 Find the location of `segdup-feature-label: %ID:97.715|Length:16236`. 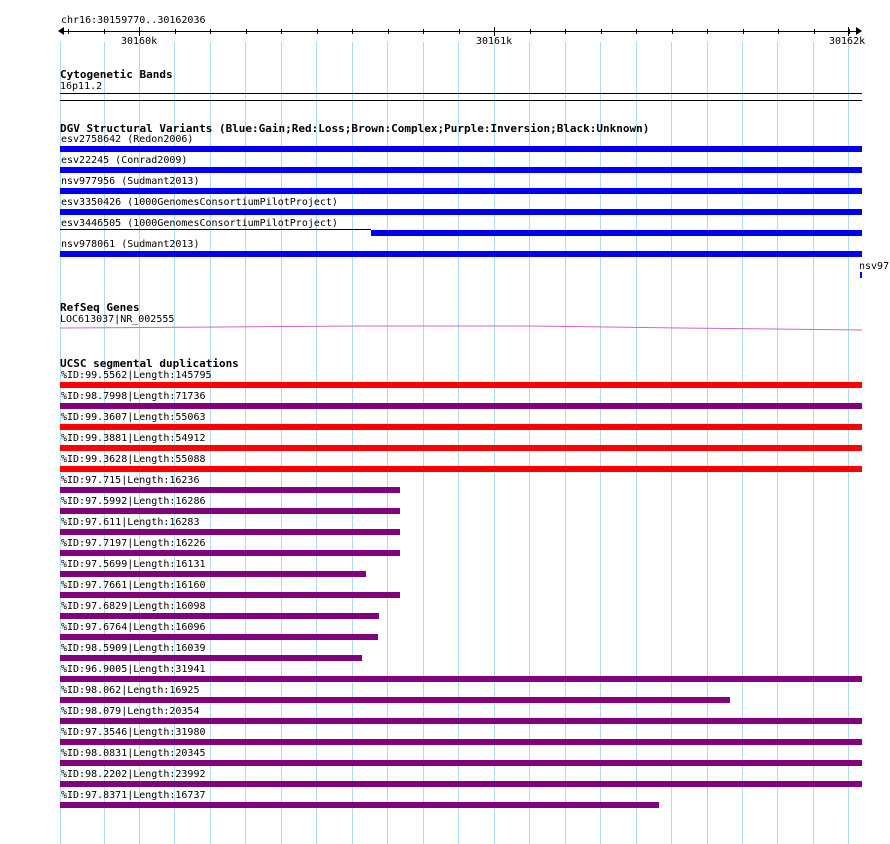

segdup-feature-label: %ID:97.715|Length:16236 is located at coordinates (130, 480).